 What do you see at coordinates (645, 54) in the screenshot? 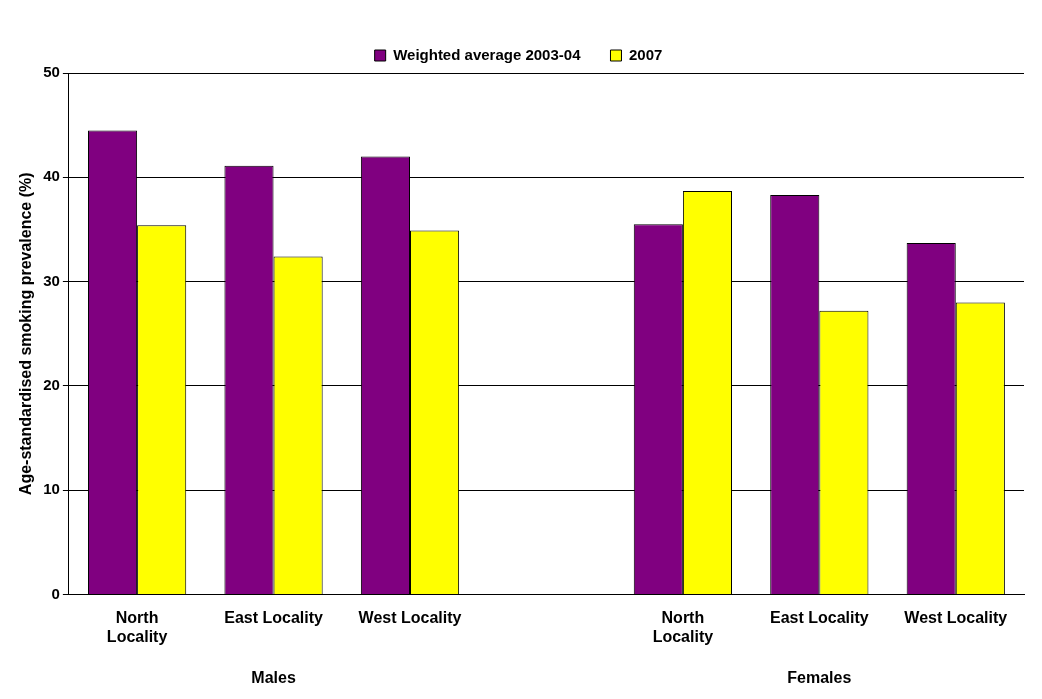
I see `legend-label: 2007` at bounding box center [645, 54].